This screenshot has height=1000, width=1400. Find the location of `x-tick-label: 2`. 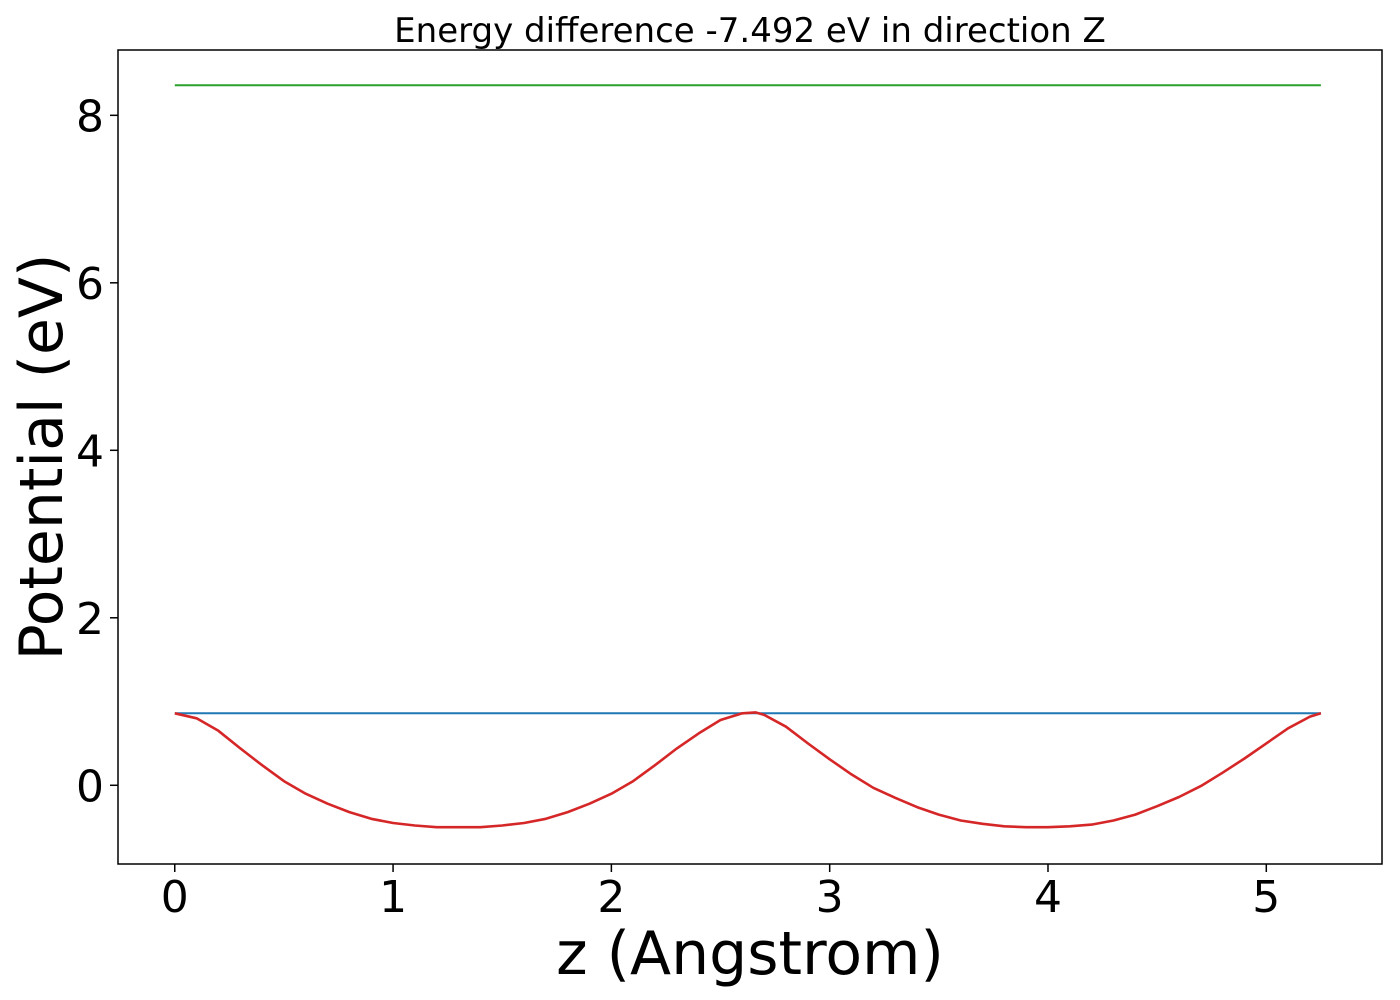

x-tick-label: 2 is located at coordinates (611, 897).